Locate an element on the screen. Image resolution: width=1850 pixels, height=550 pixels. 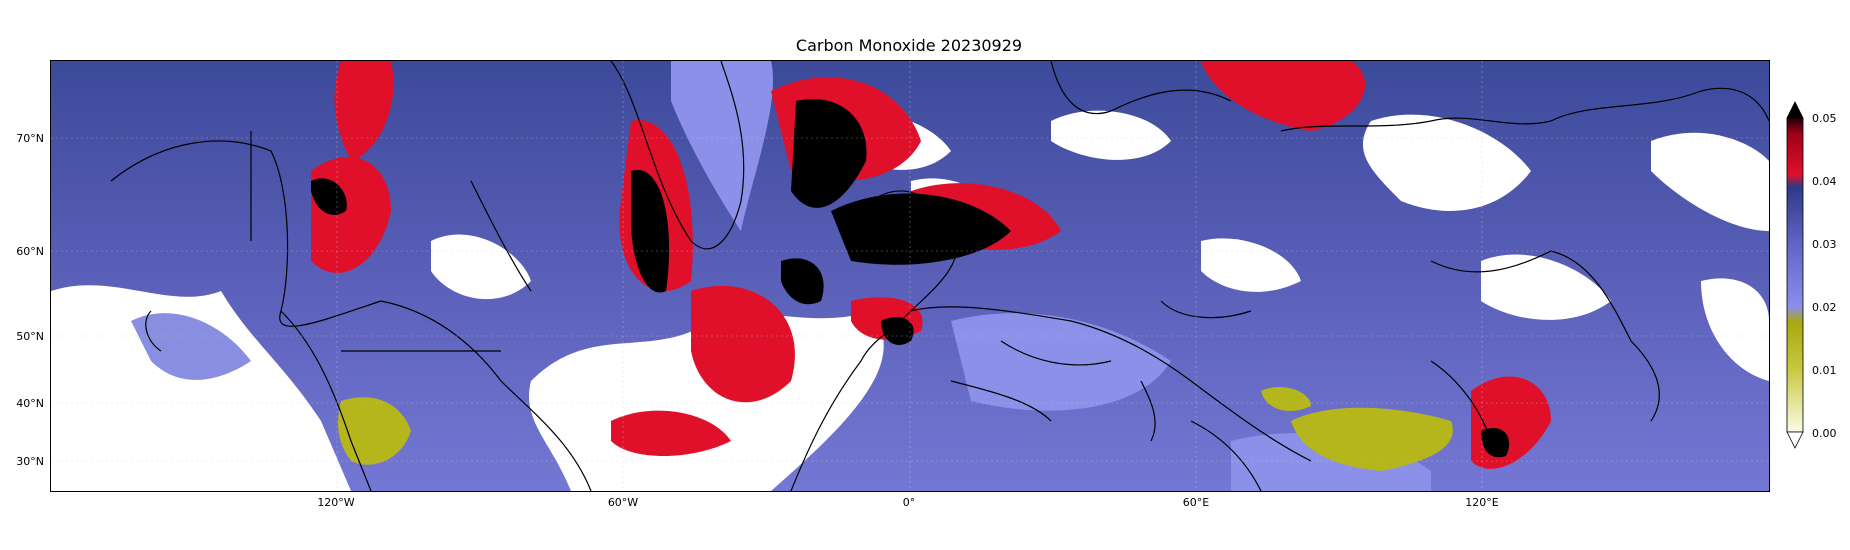
lat-label-30n: 30°N is located at coordinates (30, 461).